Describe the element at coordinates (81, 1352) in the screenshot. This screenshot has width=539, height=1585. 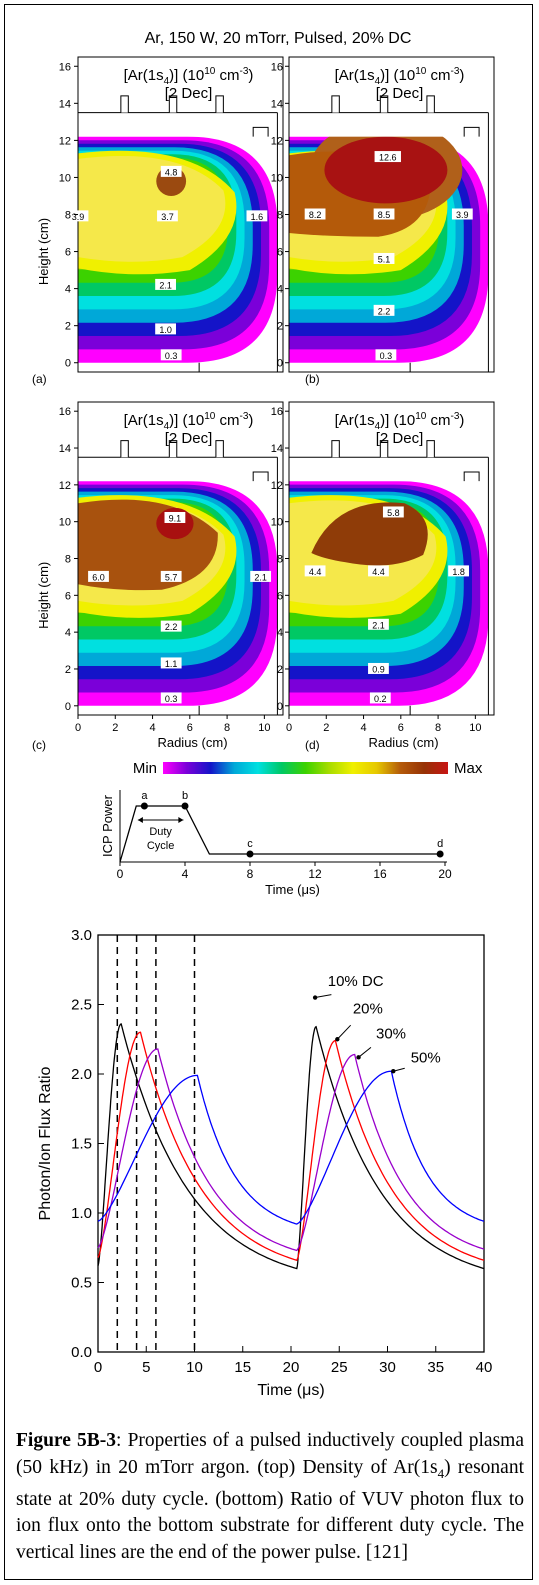
I see `y-tick-label: 0.0` at that location.